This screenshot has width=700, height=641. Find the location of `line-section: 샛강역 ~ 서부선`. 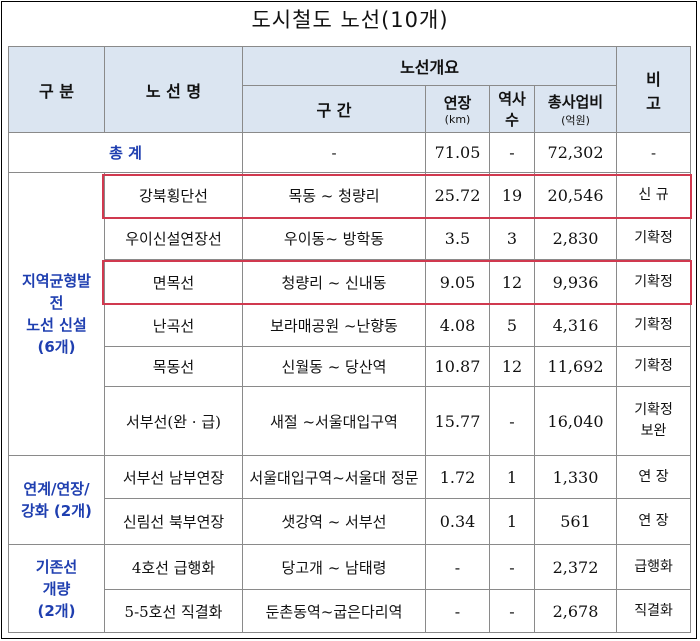

line-section: 샛강역 ~ 서부선 is located at coordinates (334, 521).